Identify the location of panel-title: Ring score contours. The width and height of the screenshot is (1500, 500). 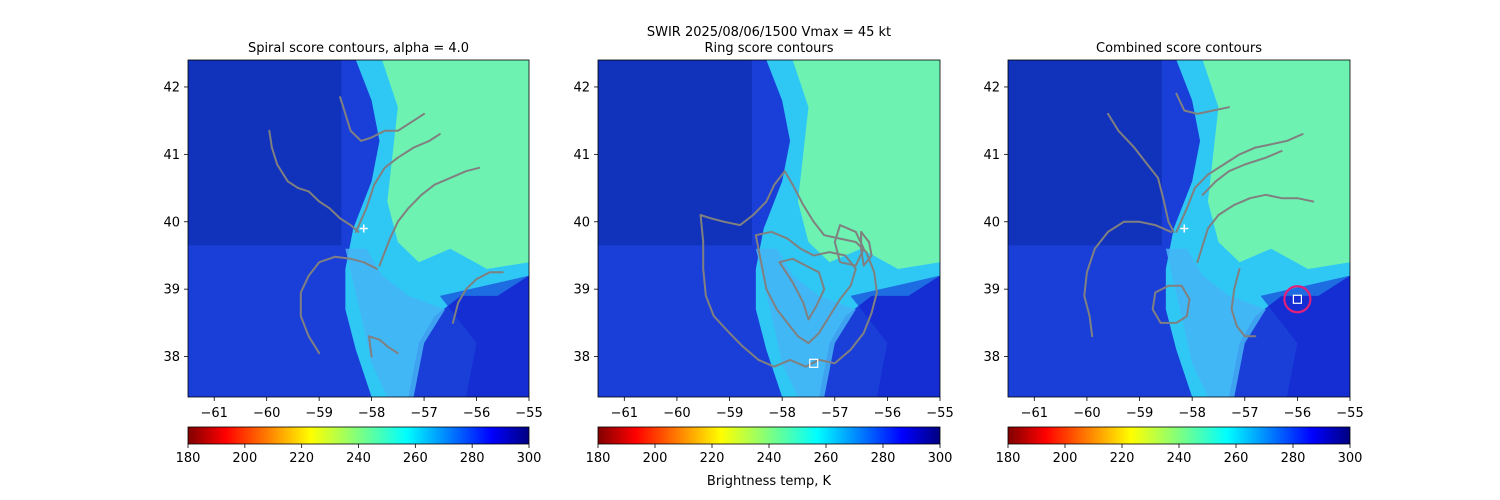
(768, 48).